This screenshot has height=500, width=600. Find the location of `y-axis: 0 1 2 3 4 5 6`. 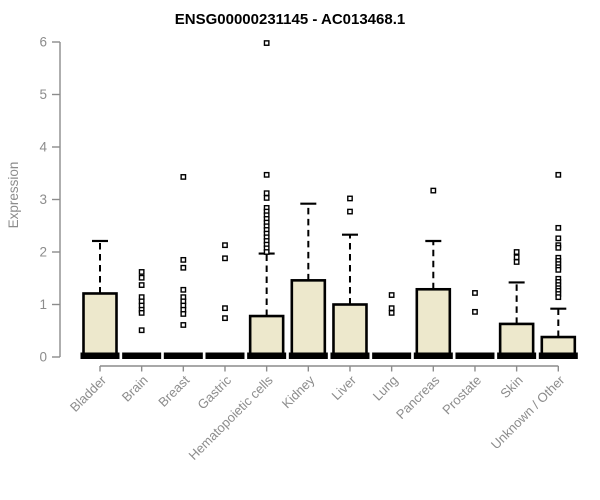

y-axis: 0 1 2 3 4 5 6 is located at coordinates (50, 200).